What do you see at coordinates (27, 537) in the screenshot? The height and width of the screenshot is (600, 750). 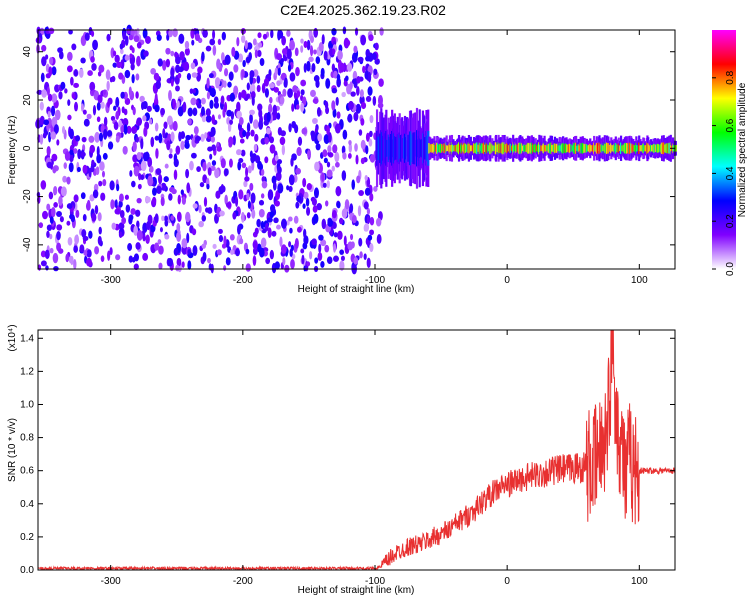 I see `snr-y-tick-label: 0.2` at bounding box center [27, 537].